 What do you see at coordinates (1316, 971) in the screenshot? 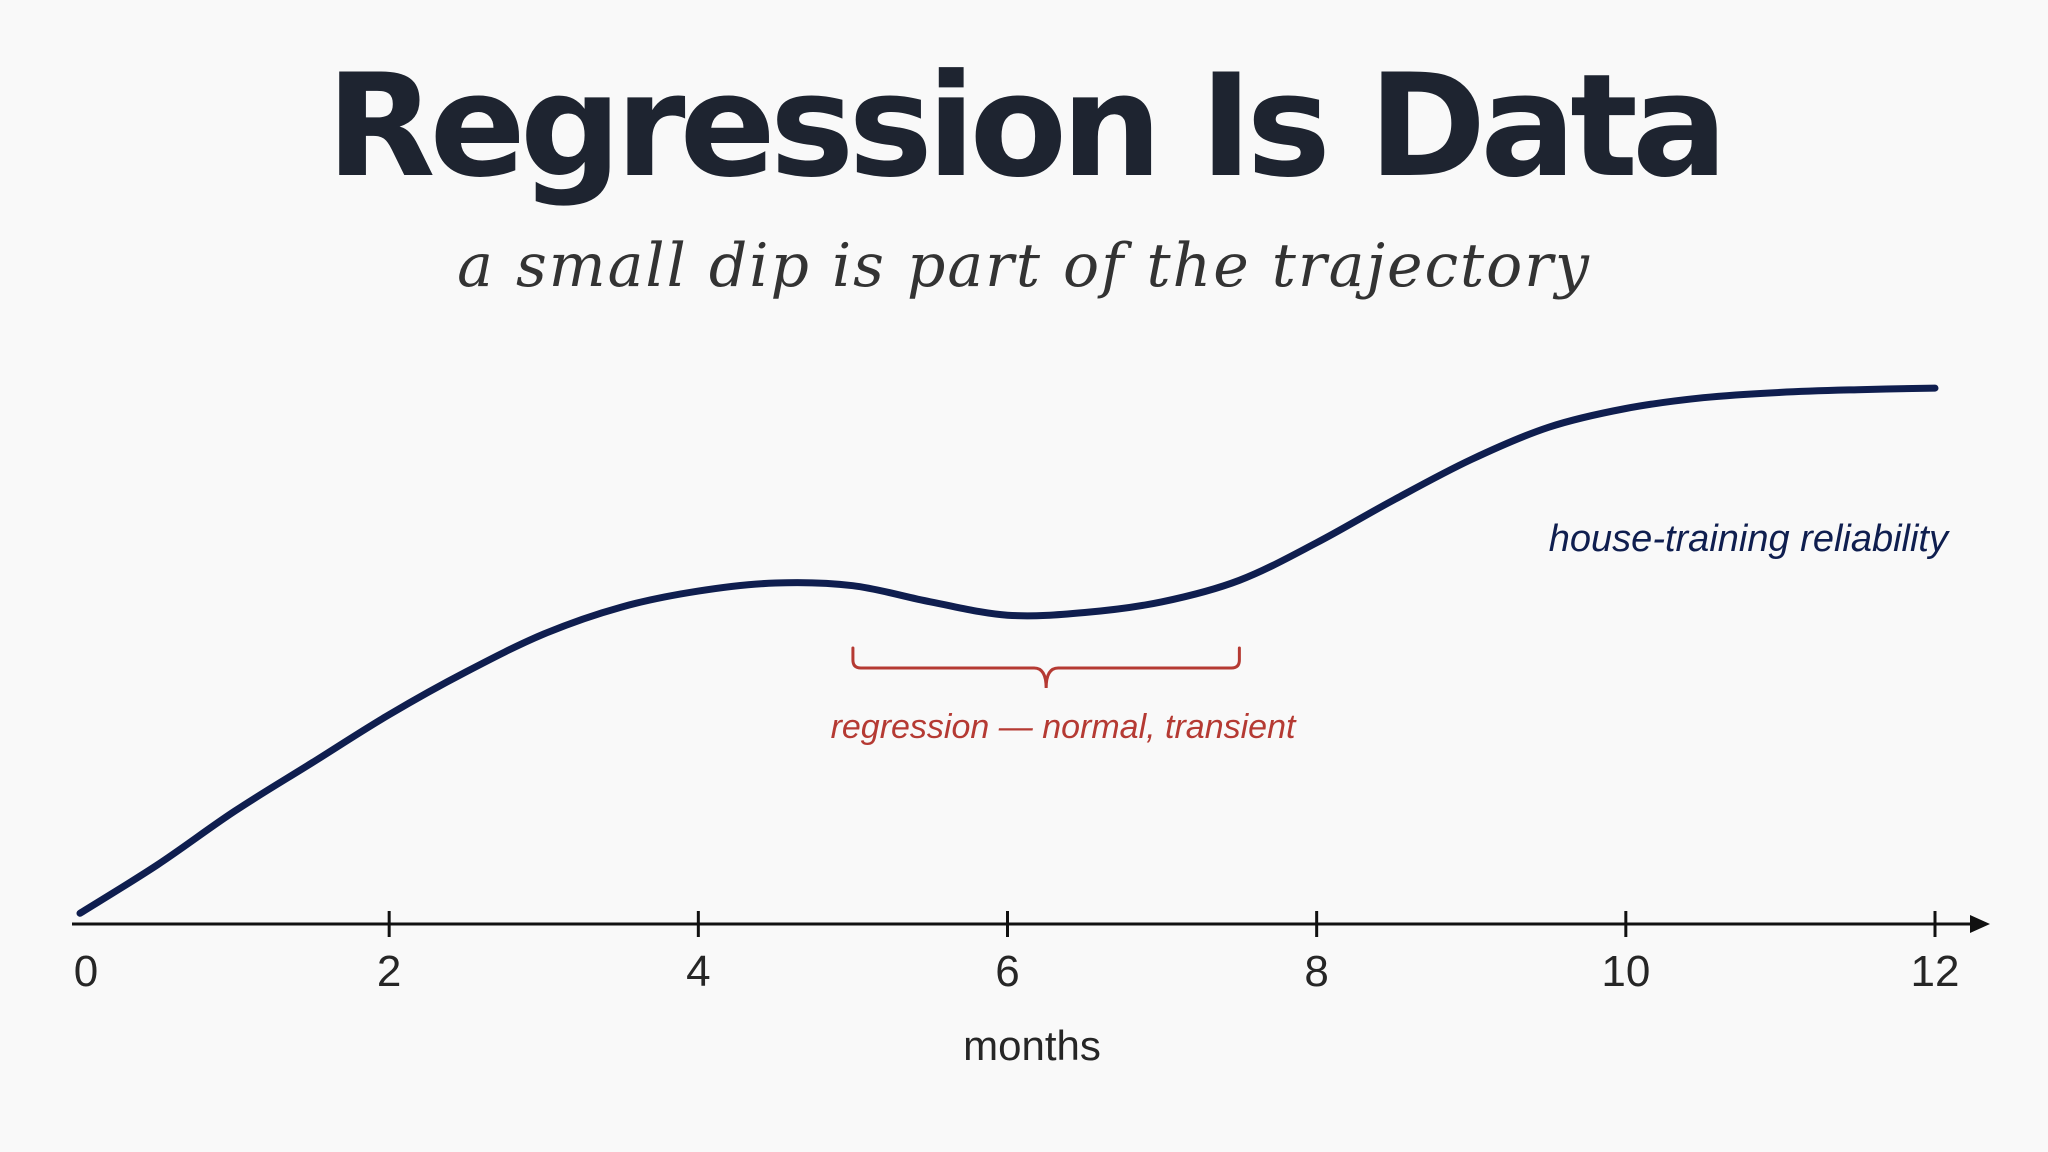
I see `x-tick-label: 8` at bounding box center [1316, 971].